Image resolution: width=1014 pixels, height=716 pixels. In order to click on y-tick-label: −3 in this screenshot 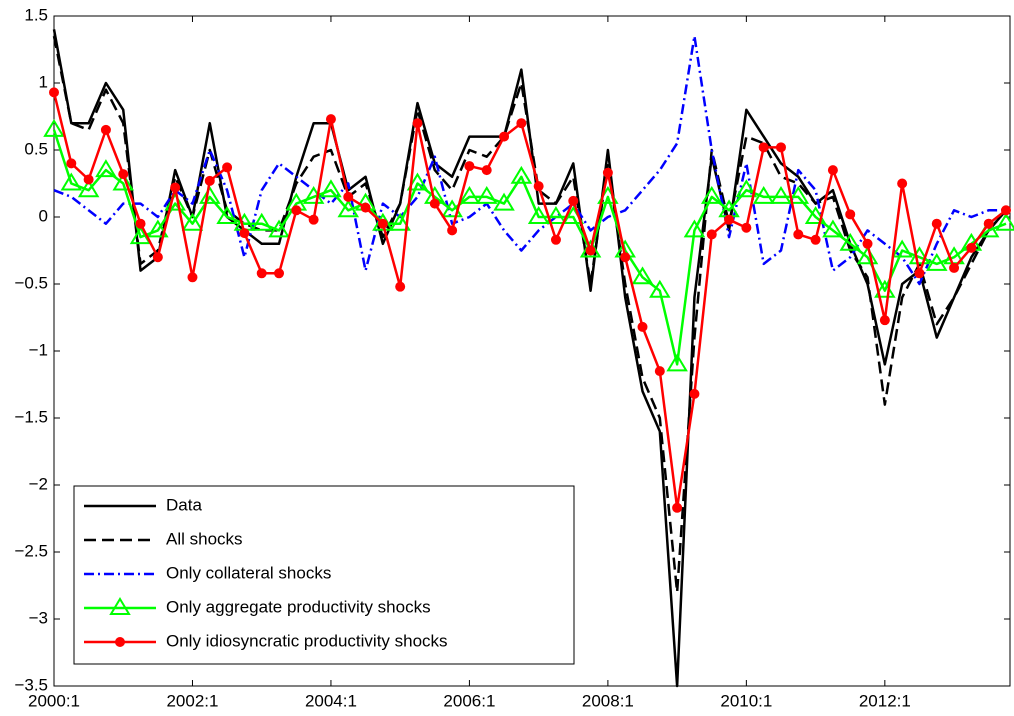, I will do `click(38, 617)`.